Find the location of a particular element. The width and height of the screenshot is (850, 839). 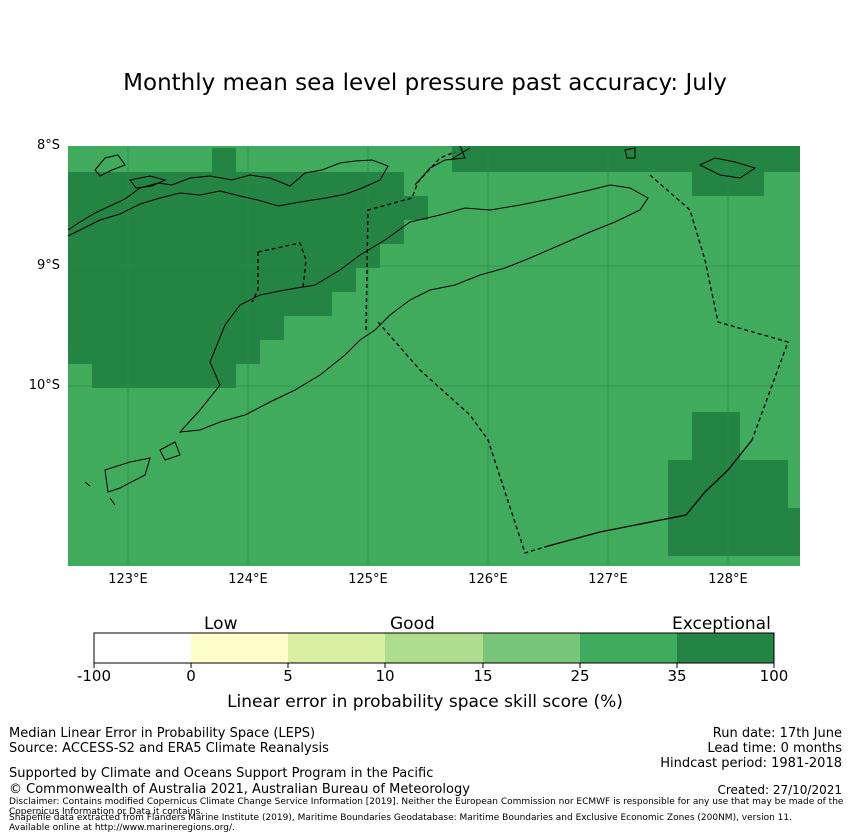

coast-rote-sawu is located at coordinates (142, 473).